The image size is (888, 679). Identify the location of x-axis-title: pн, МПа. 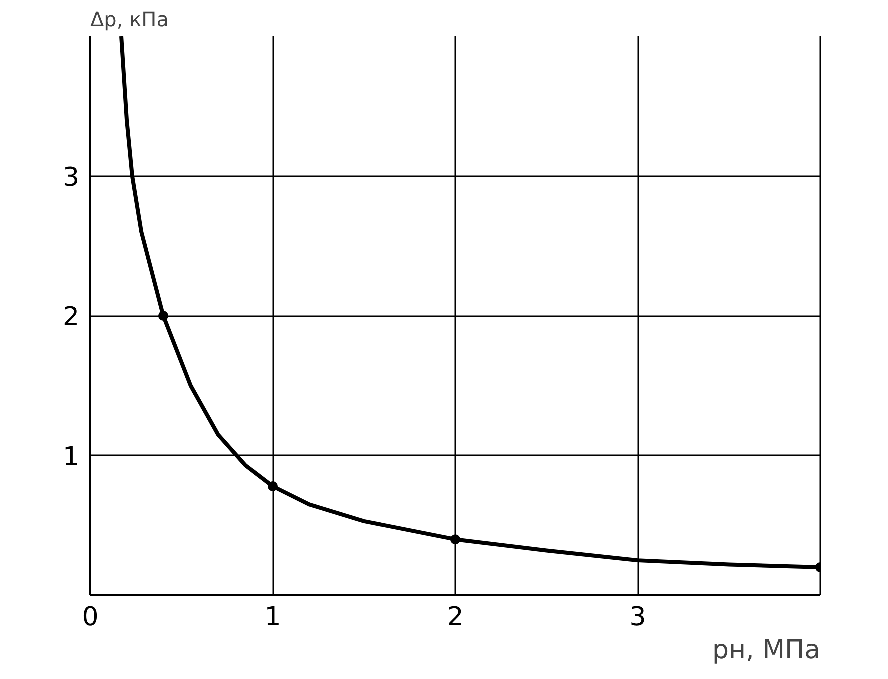
(766, 651).